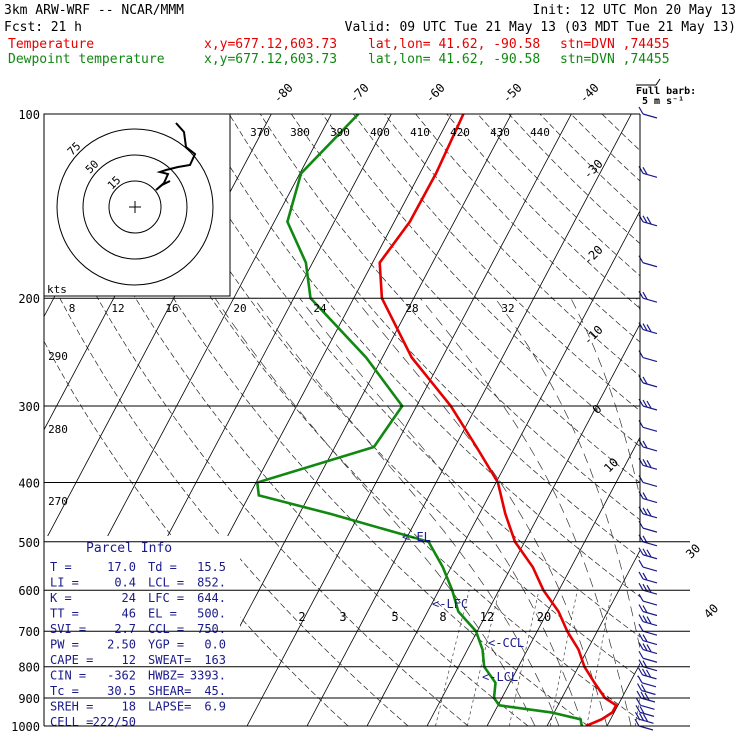 The width and height of the screenshot is (740, 744). Describe the element at coordinates (166, 583) in the screenshot. I see `parcel-row-label: LCL =` at that location.